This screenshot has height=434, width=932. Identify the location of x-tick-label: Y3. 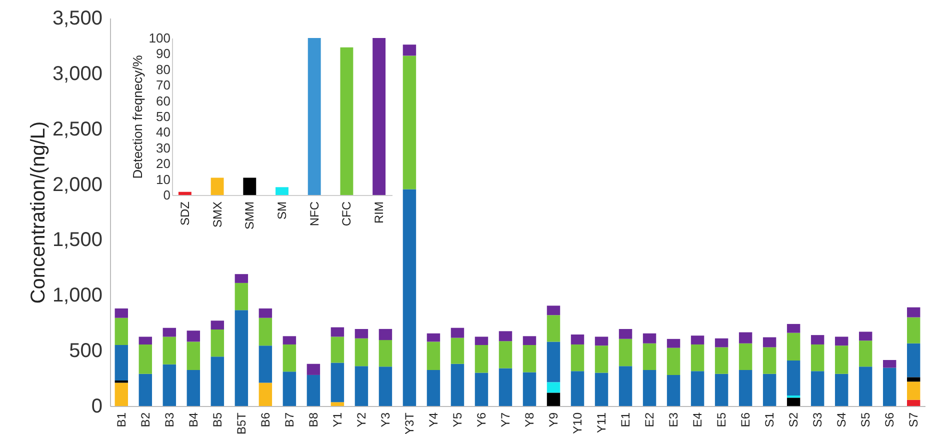
(385, 420).